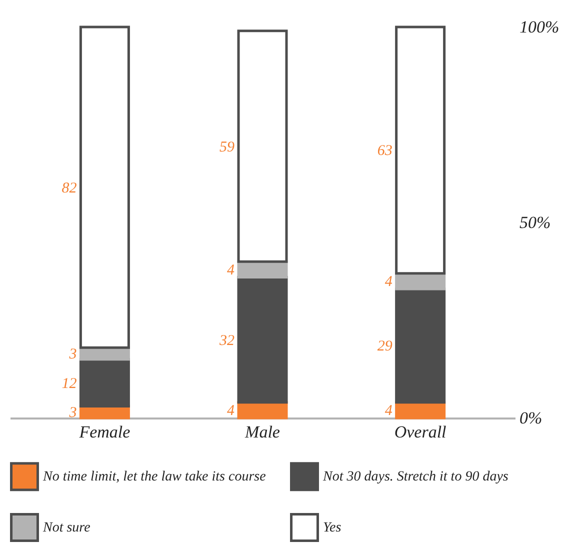 The width and height of the screenshot is (569, 556). What do you see at coordinates (226, 340) in the screenshot?
I see `data-label: 32` at bounding box center [226, 340].